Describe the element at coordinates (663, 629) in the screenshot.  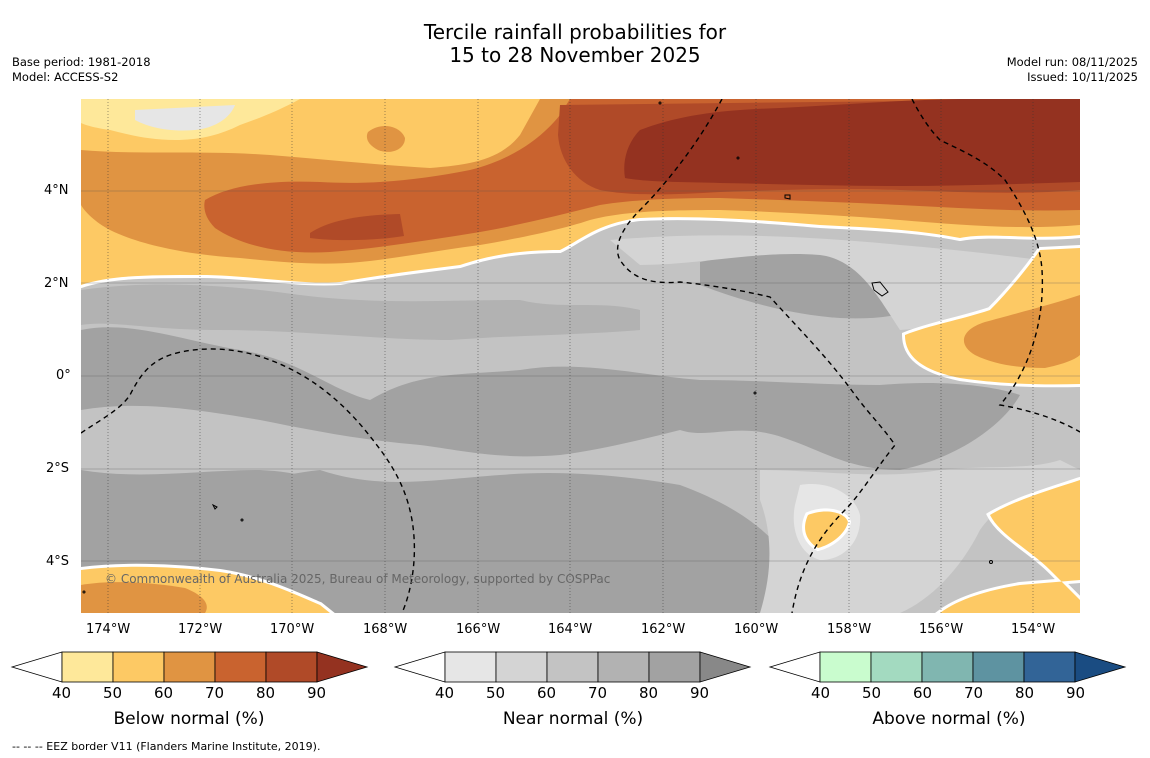
I see `lon-label-162w: 162°W` at that location.